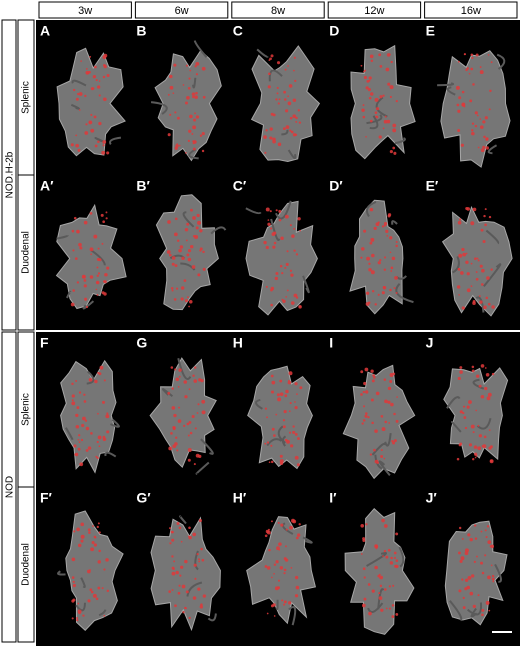 The image size is (520, 646). I want to click on row-label: Duodenal, so click(26, 252).